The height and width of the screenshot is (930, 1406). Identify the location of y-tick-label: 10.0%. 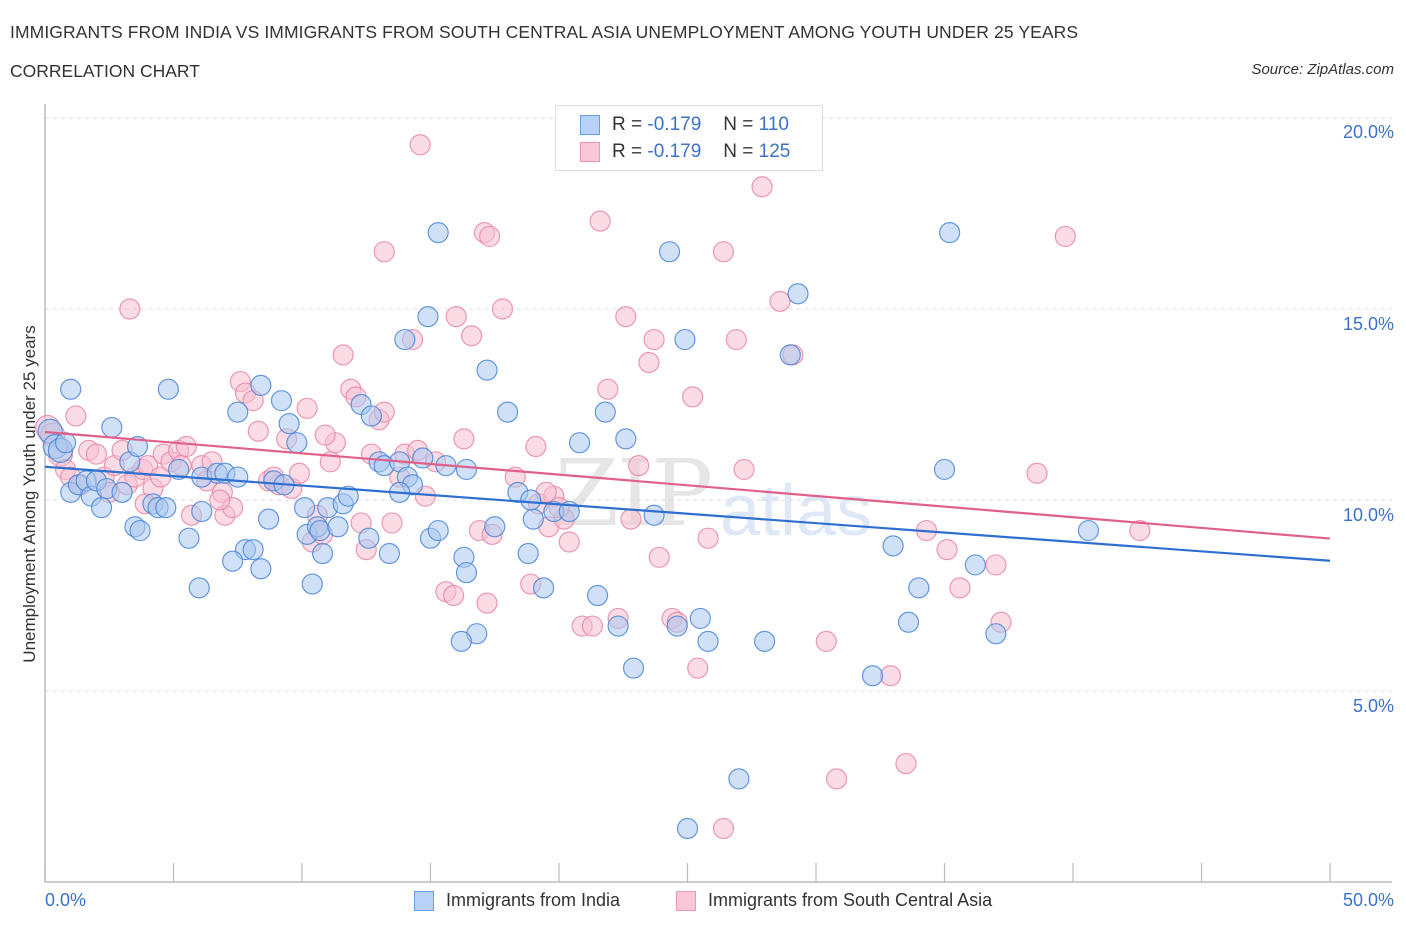
(1368, 515).